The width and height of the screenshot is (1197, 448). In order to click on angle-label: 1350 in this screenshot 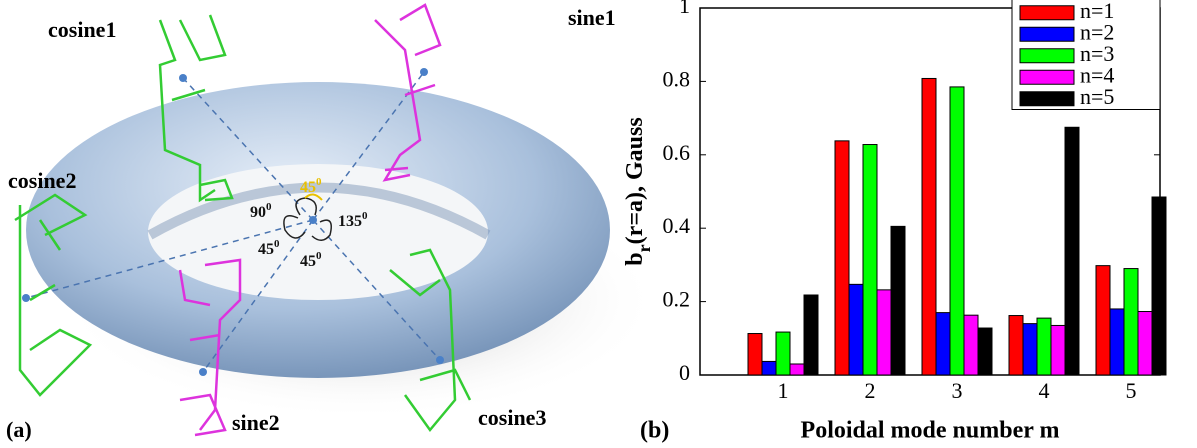, I will do `click(353, 220)`.